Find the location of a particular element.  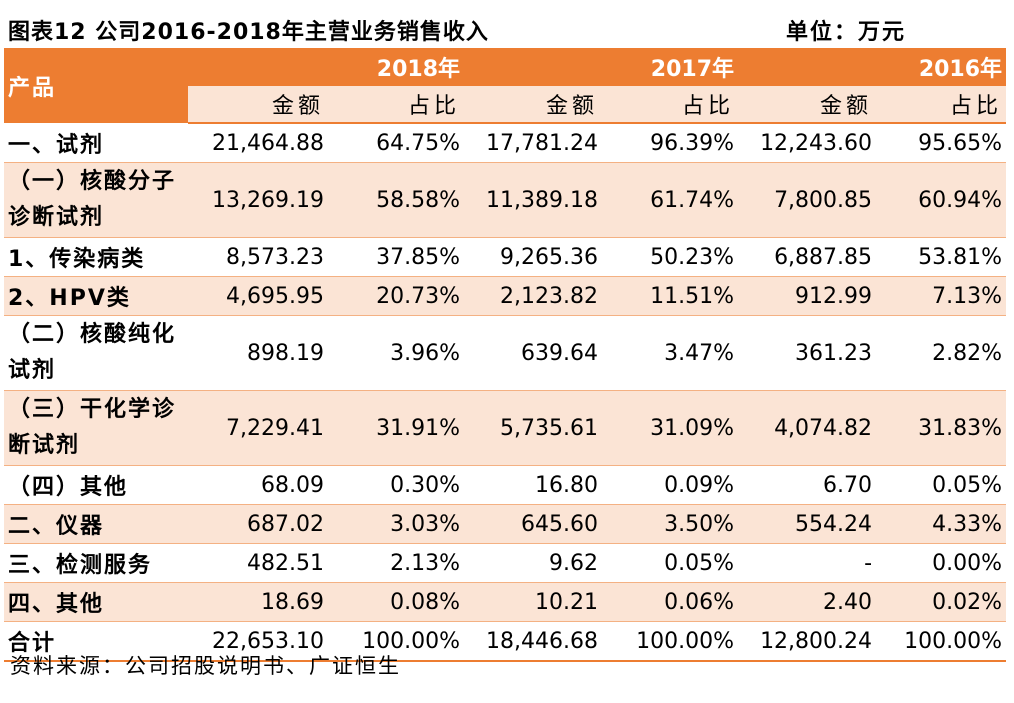

amount-cell: 10.21 is located at coordinates (533, 602).